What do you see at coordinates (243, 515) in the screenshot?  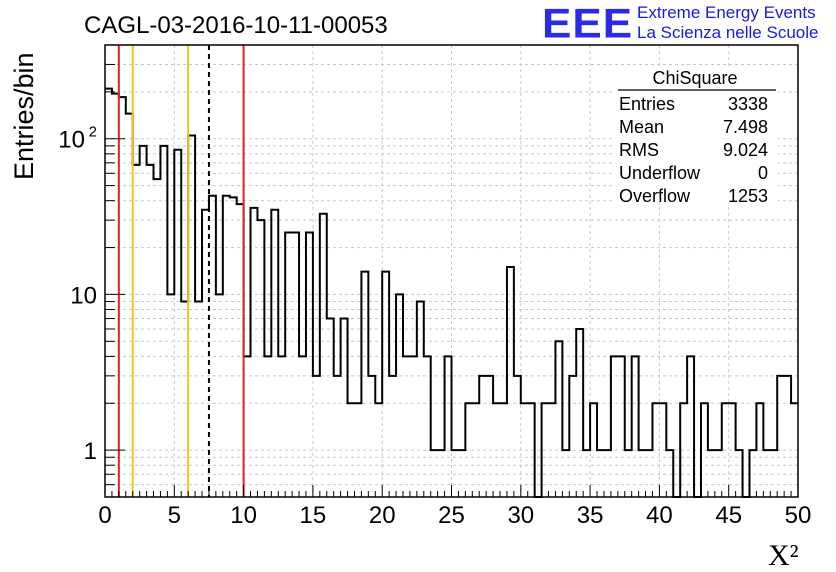 I see `x-tick-label: 10` at bounding box center [243, 515].